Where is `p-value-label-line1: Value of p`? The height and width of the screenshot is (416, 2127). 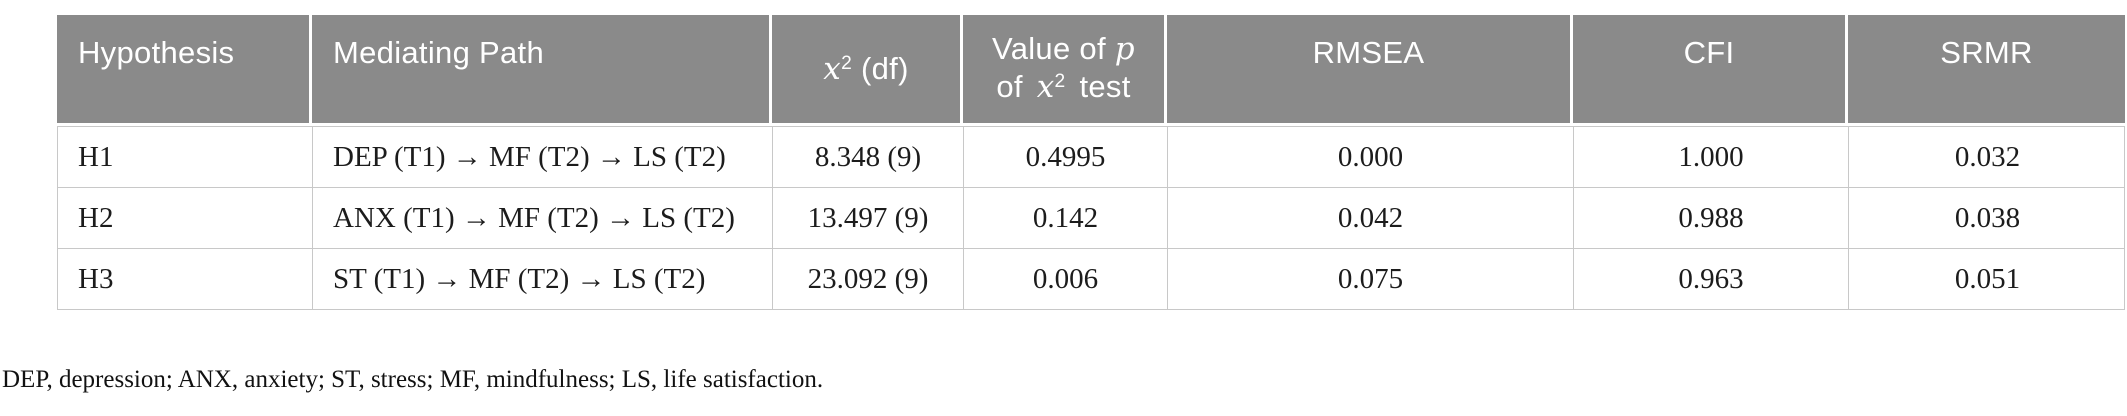 p-value-label-line1: Value of p is located at coordinates (1063, 49).